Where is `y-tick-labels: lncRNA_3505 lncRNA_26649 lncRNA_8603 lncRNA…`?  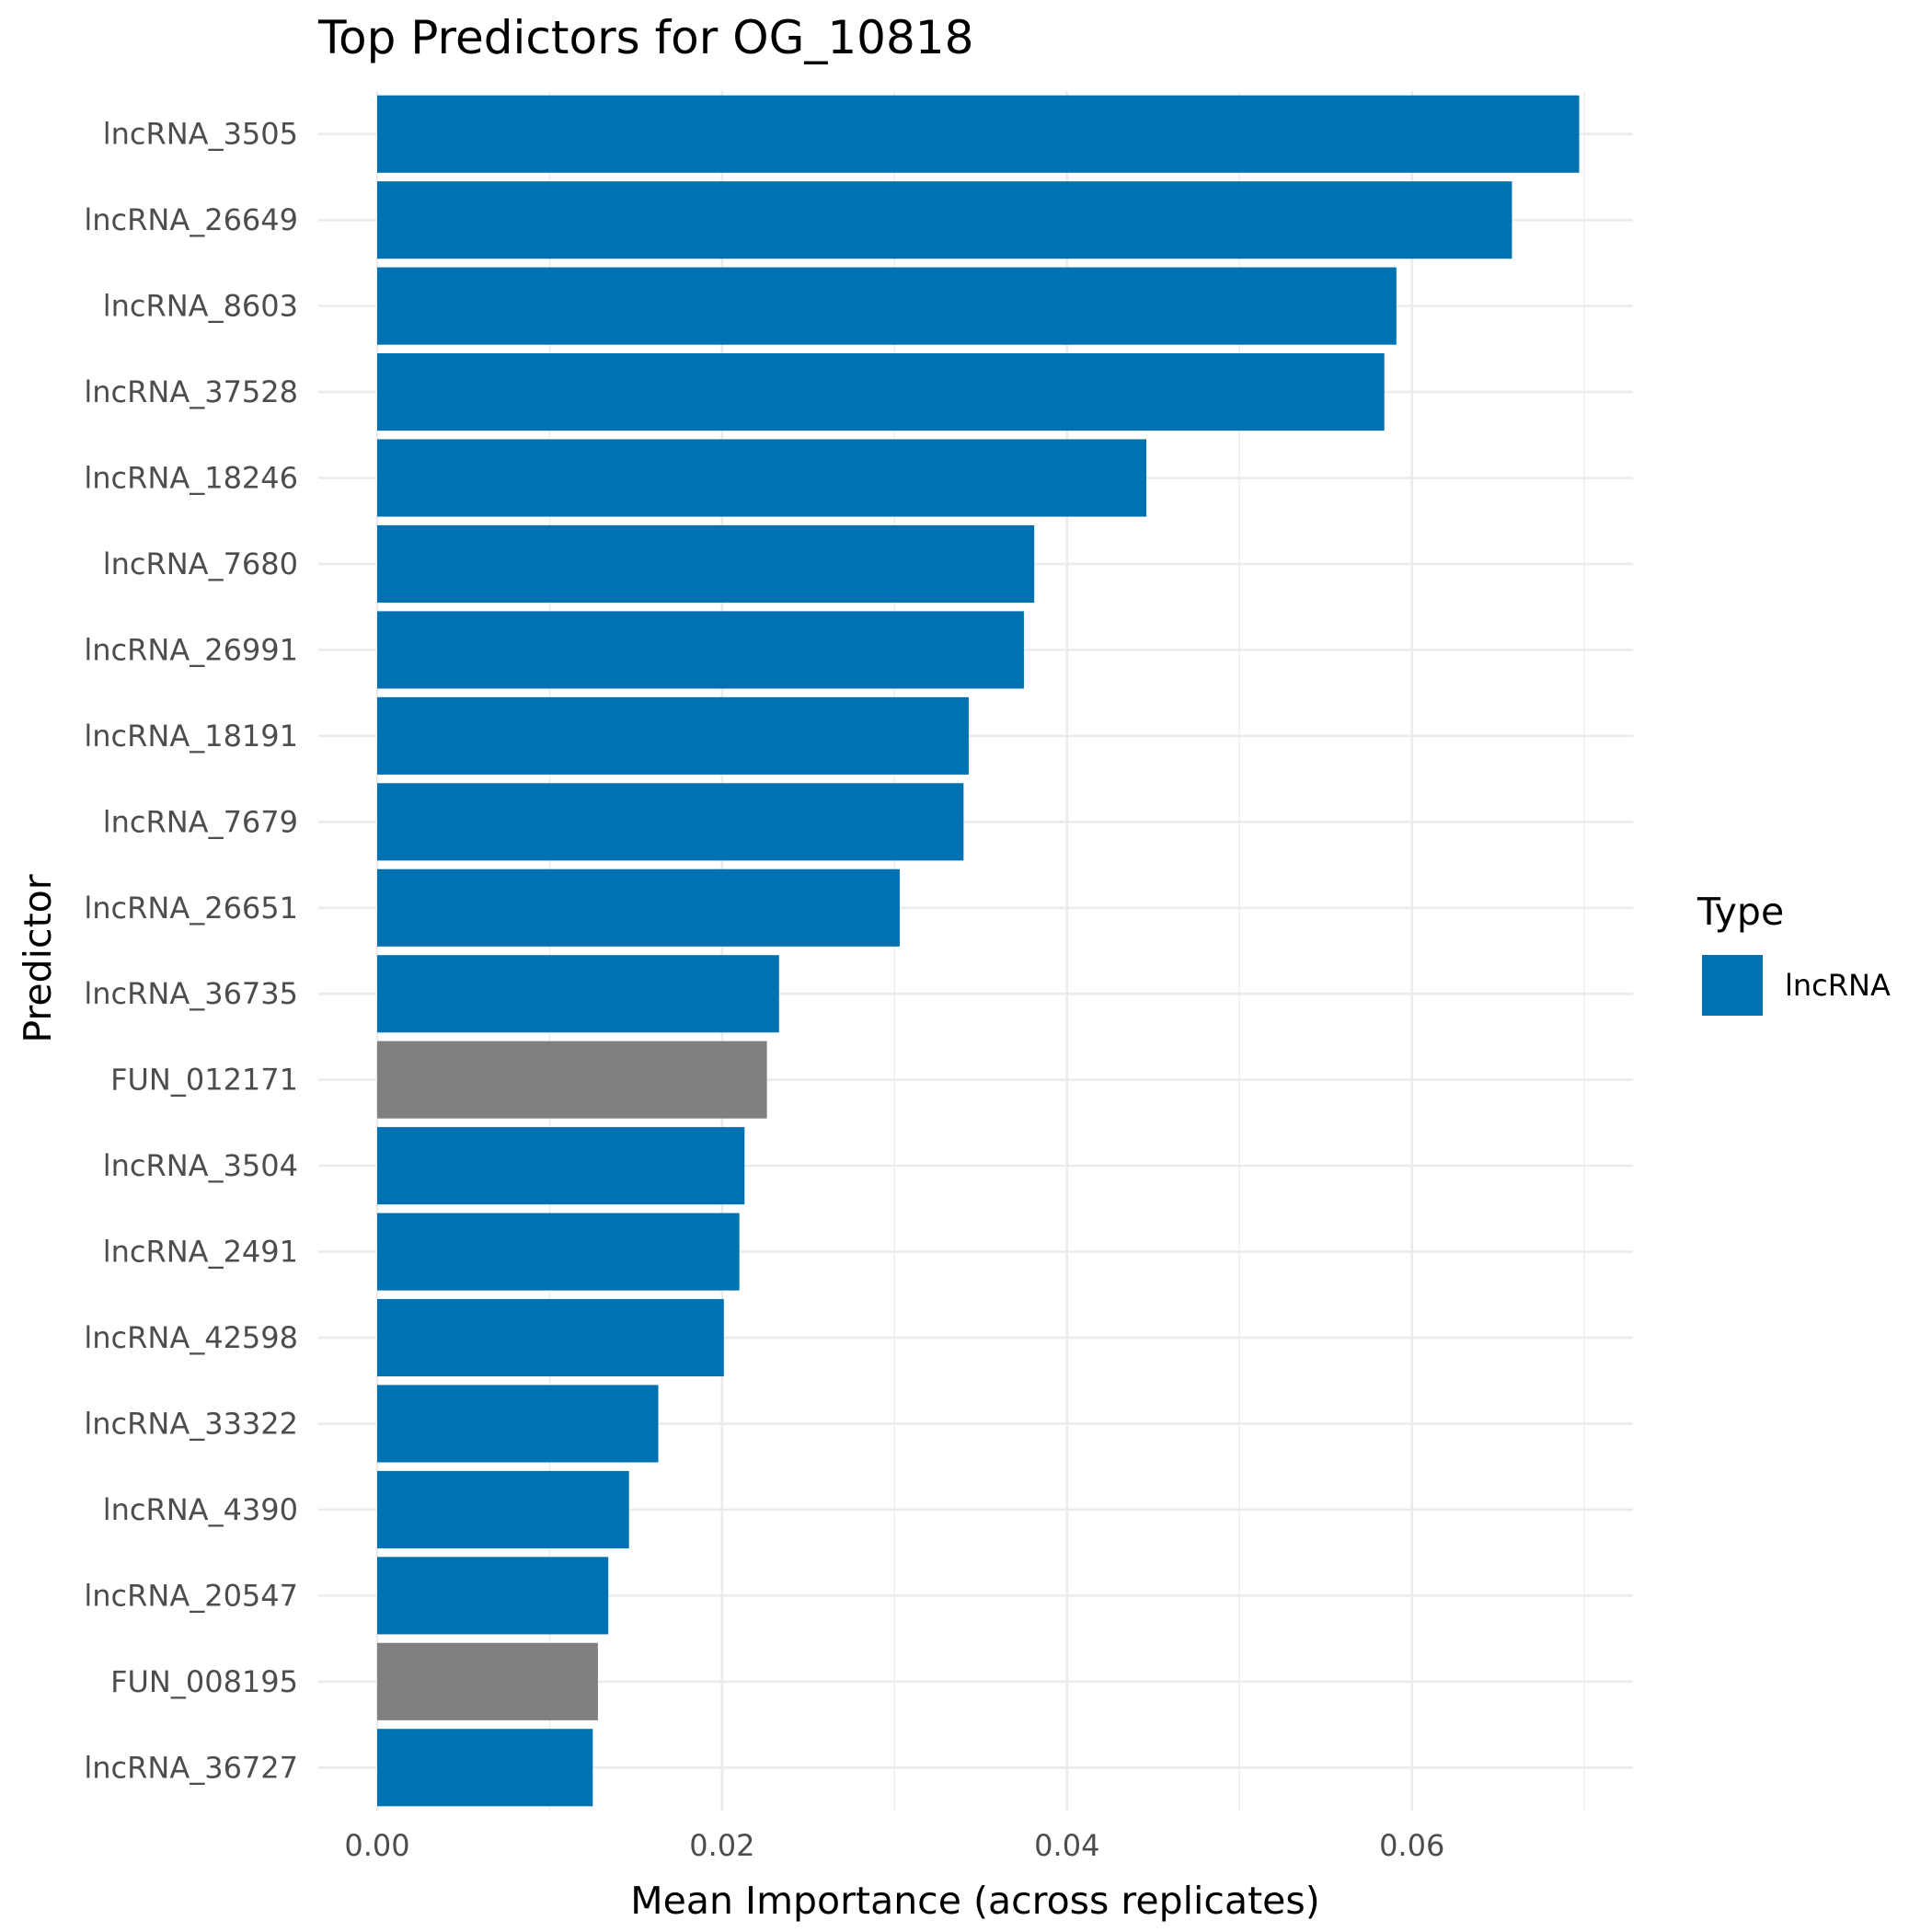
y-tick-labels: lncRNA_3505 lncRNA_26649 lncRNA_8603 lncRNA… is located at coordinates (191, 951).